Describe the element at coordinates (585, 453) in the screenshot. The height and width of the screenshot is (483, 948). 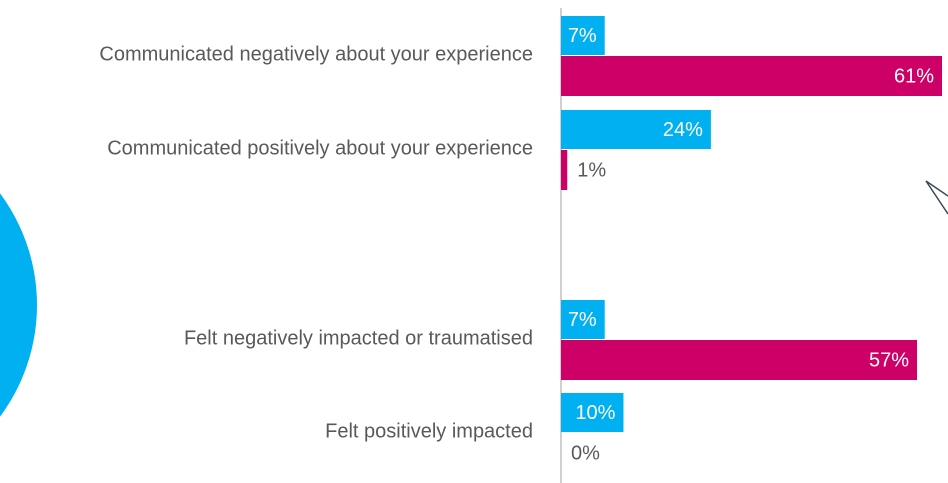
I see `value-label: 0%` at that location.